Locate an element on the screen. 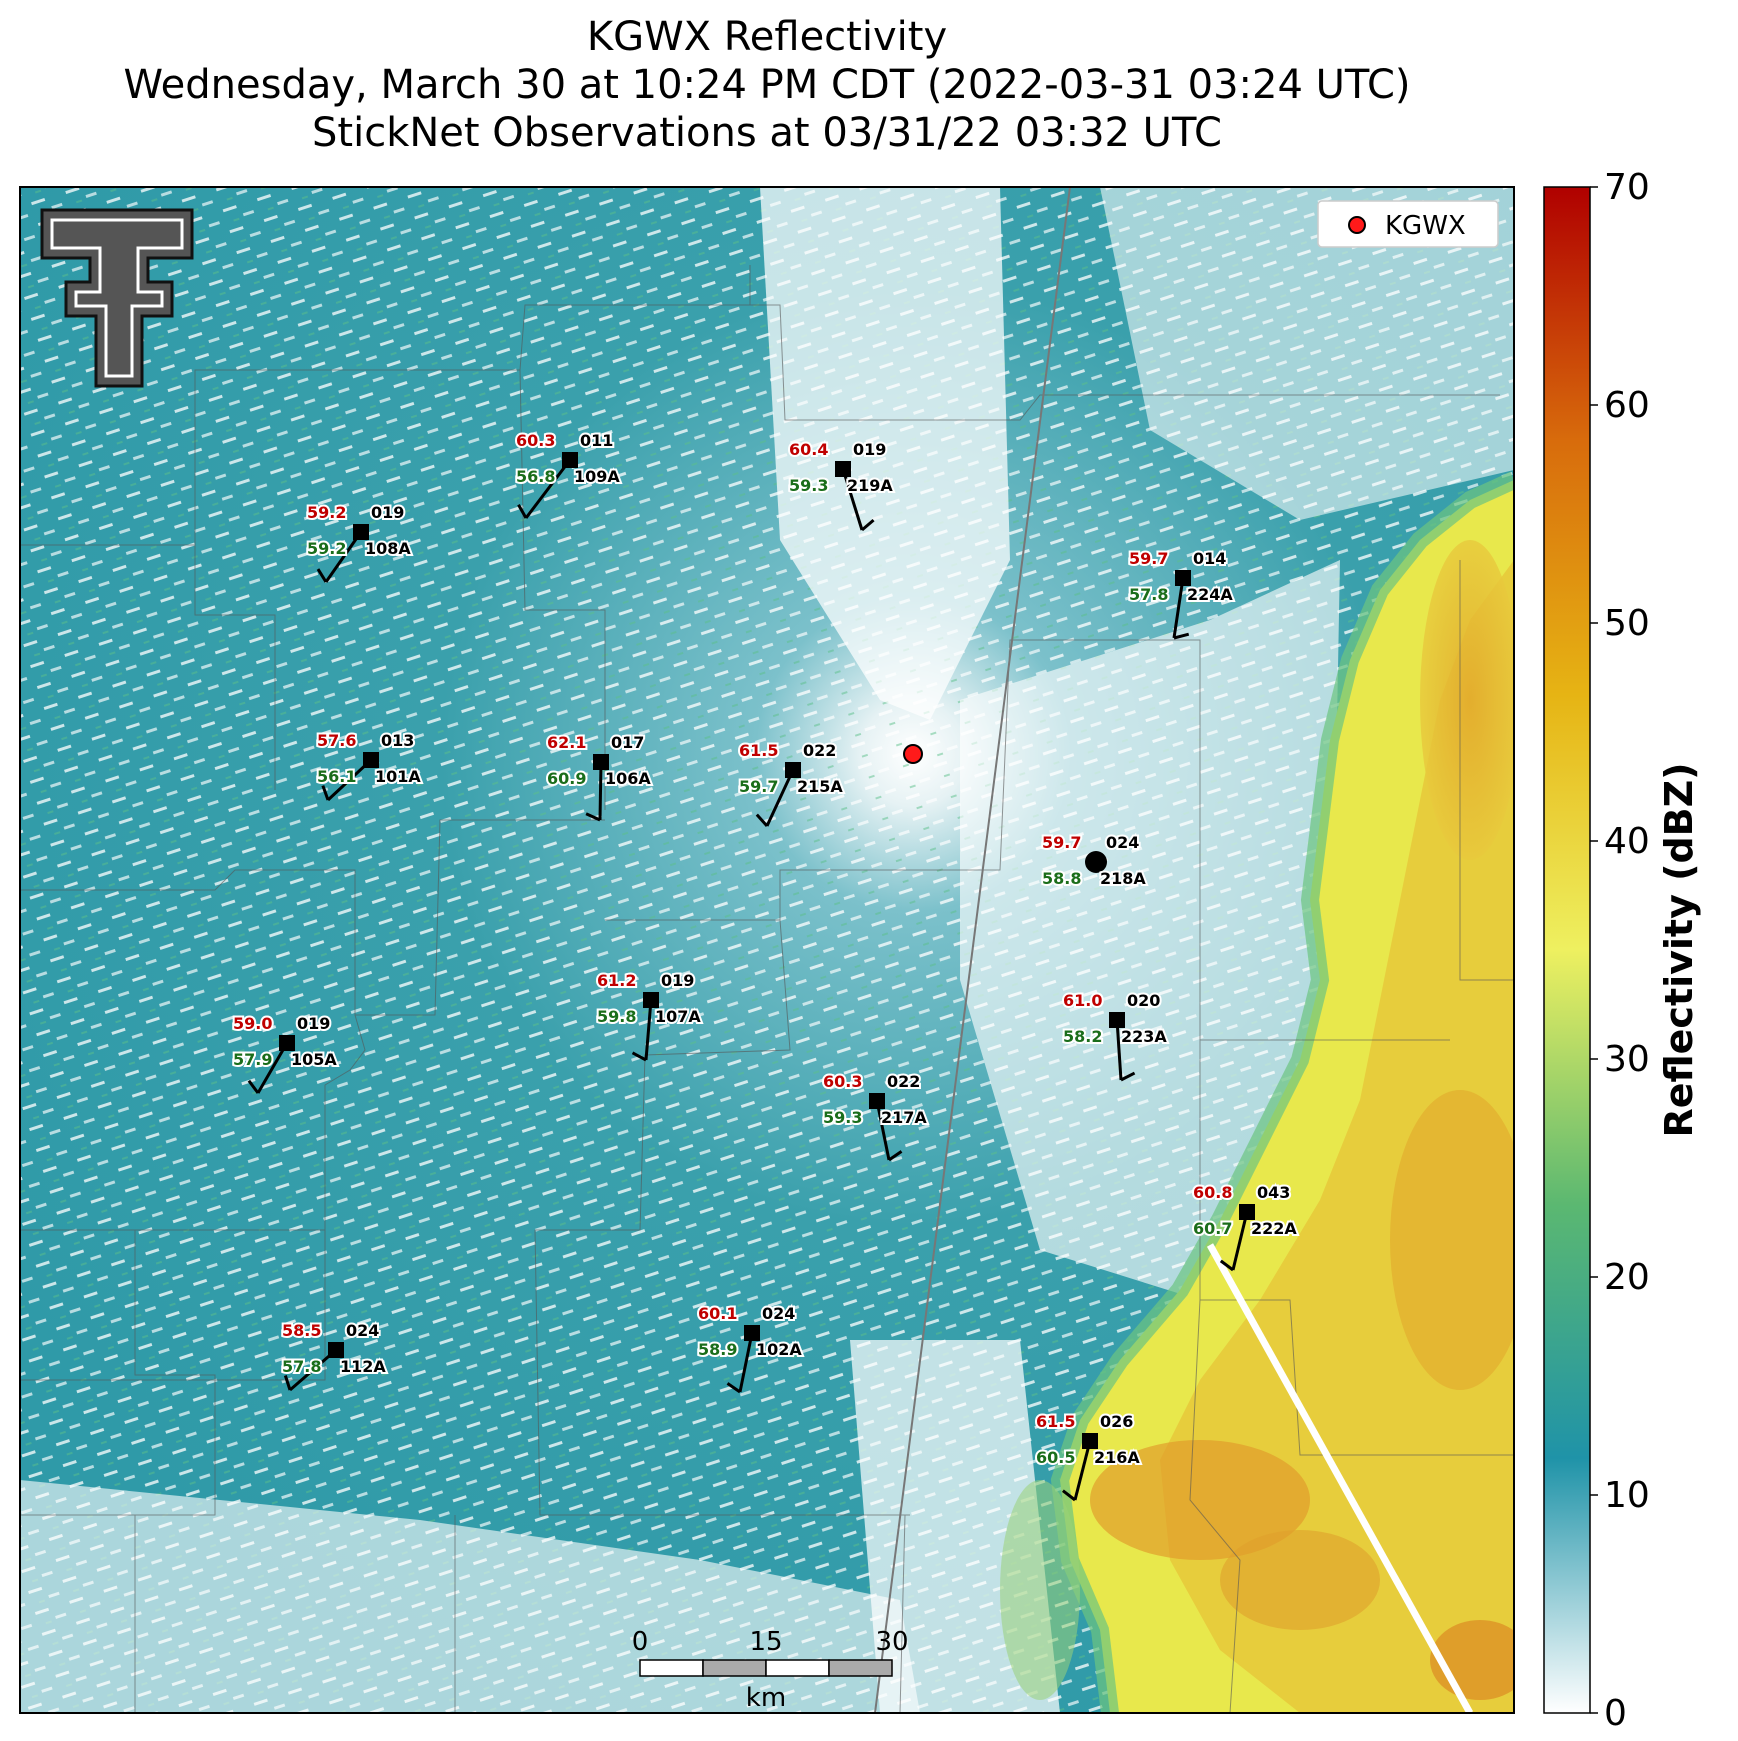  colorbar-tick-label: 10 is located at coordinates (1627, 1495).